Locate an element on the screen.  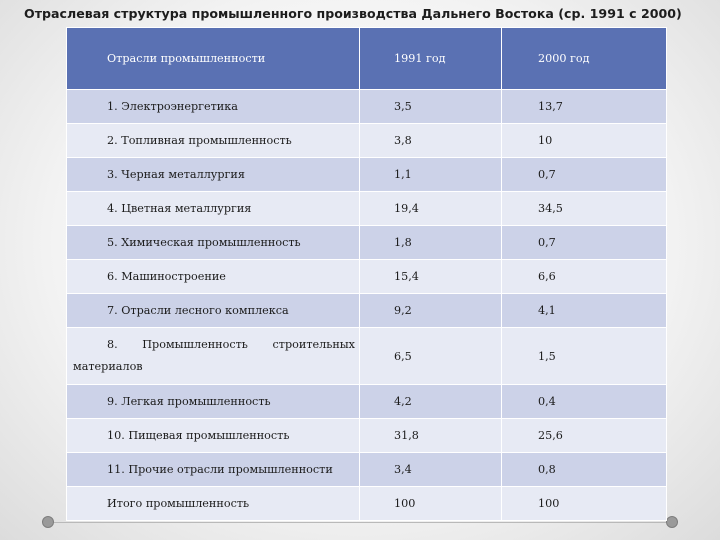
industry-label-line-2: материалов is located at coordinates (108, 366).